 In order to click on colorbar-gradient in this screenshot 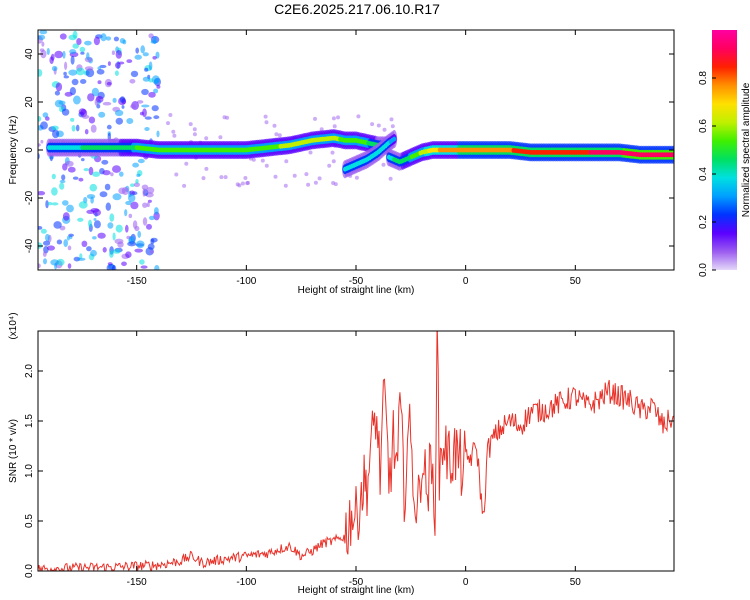, I will do `click(724, 150)`.